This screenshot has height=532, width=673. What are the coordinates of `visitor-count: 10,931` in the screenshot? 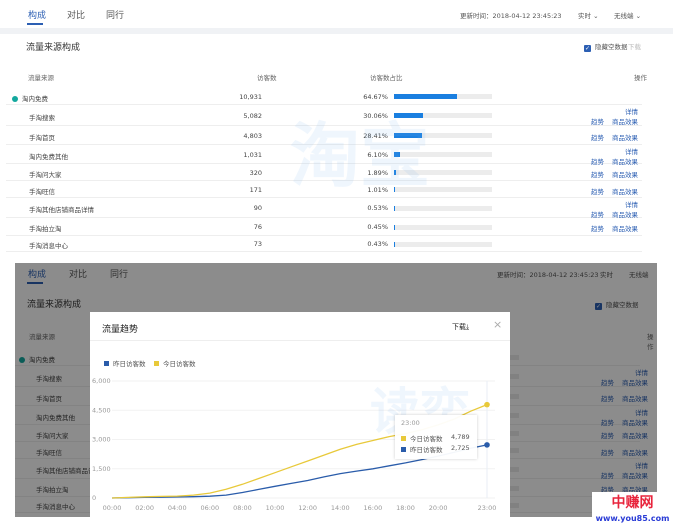 It's located at (250, 96).